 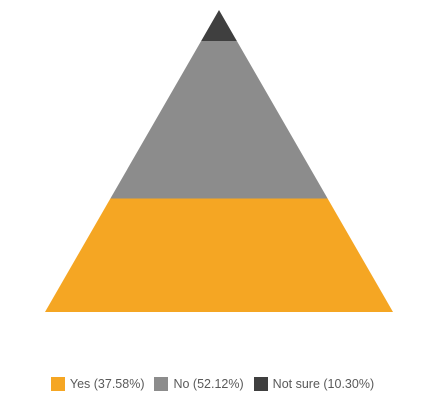 I want to click on legend-label: Yes (37.58%), so click(x=107, y=384).